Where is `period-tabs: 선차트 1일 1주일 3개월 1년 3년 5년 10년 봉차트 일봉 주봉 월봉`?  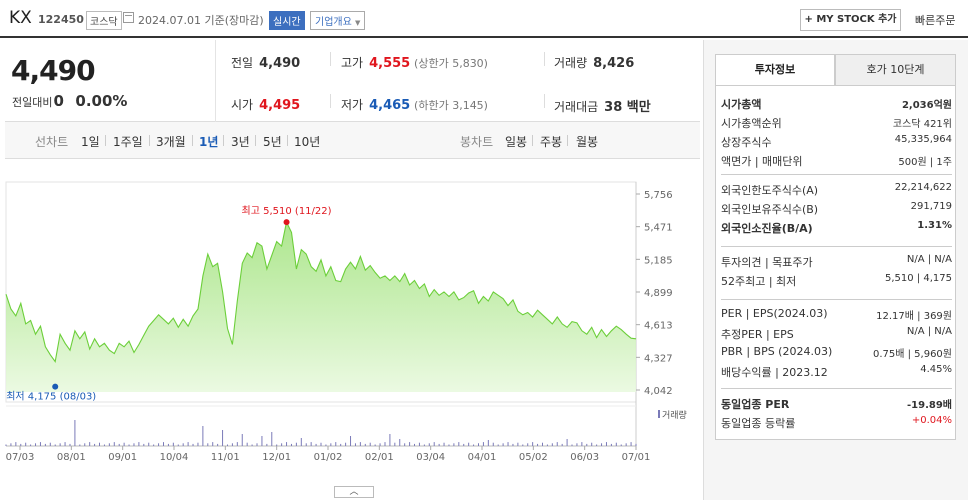
period-tabs: 선차트 1일 1주일 3개월 1년 3년 5년 10년 봉차트 일봉 주봉 월봉 is located at coordinates (352, 140).